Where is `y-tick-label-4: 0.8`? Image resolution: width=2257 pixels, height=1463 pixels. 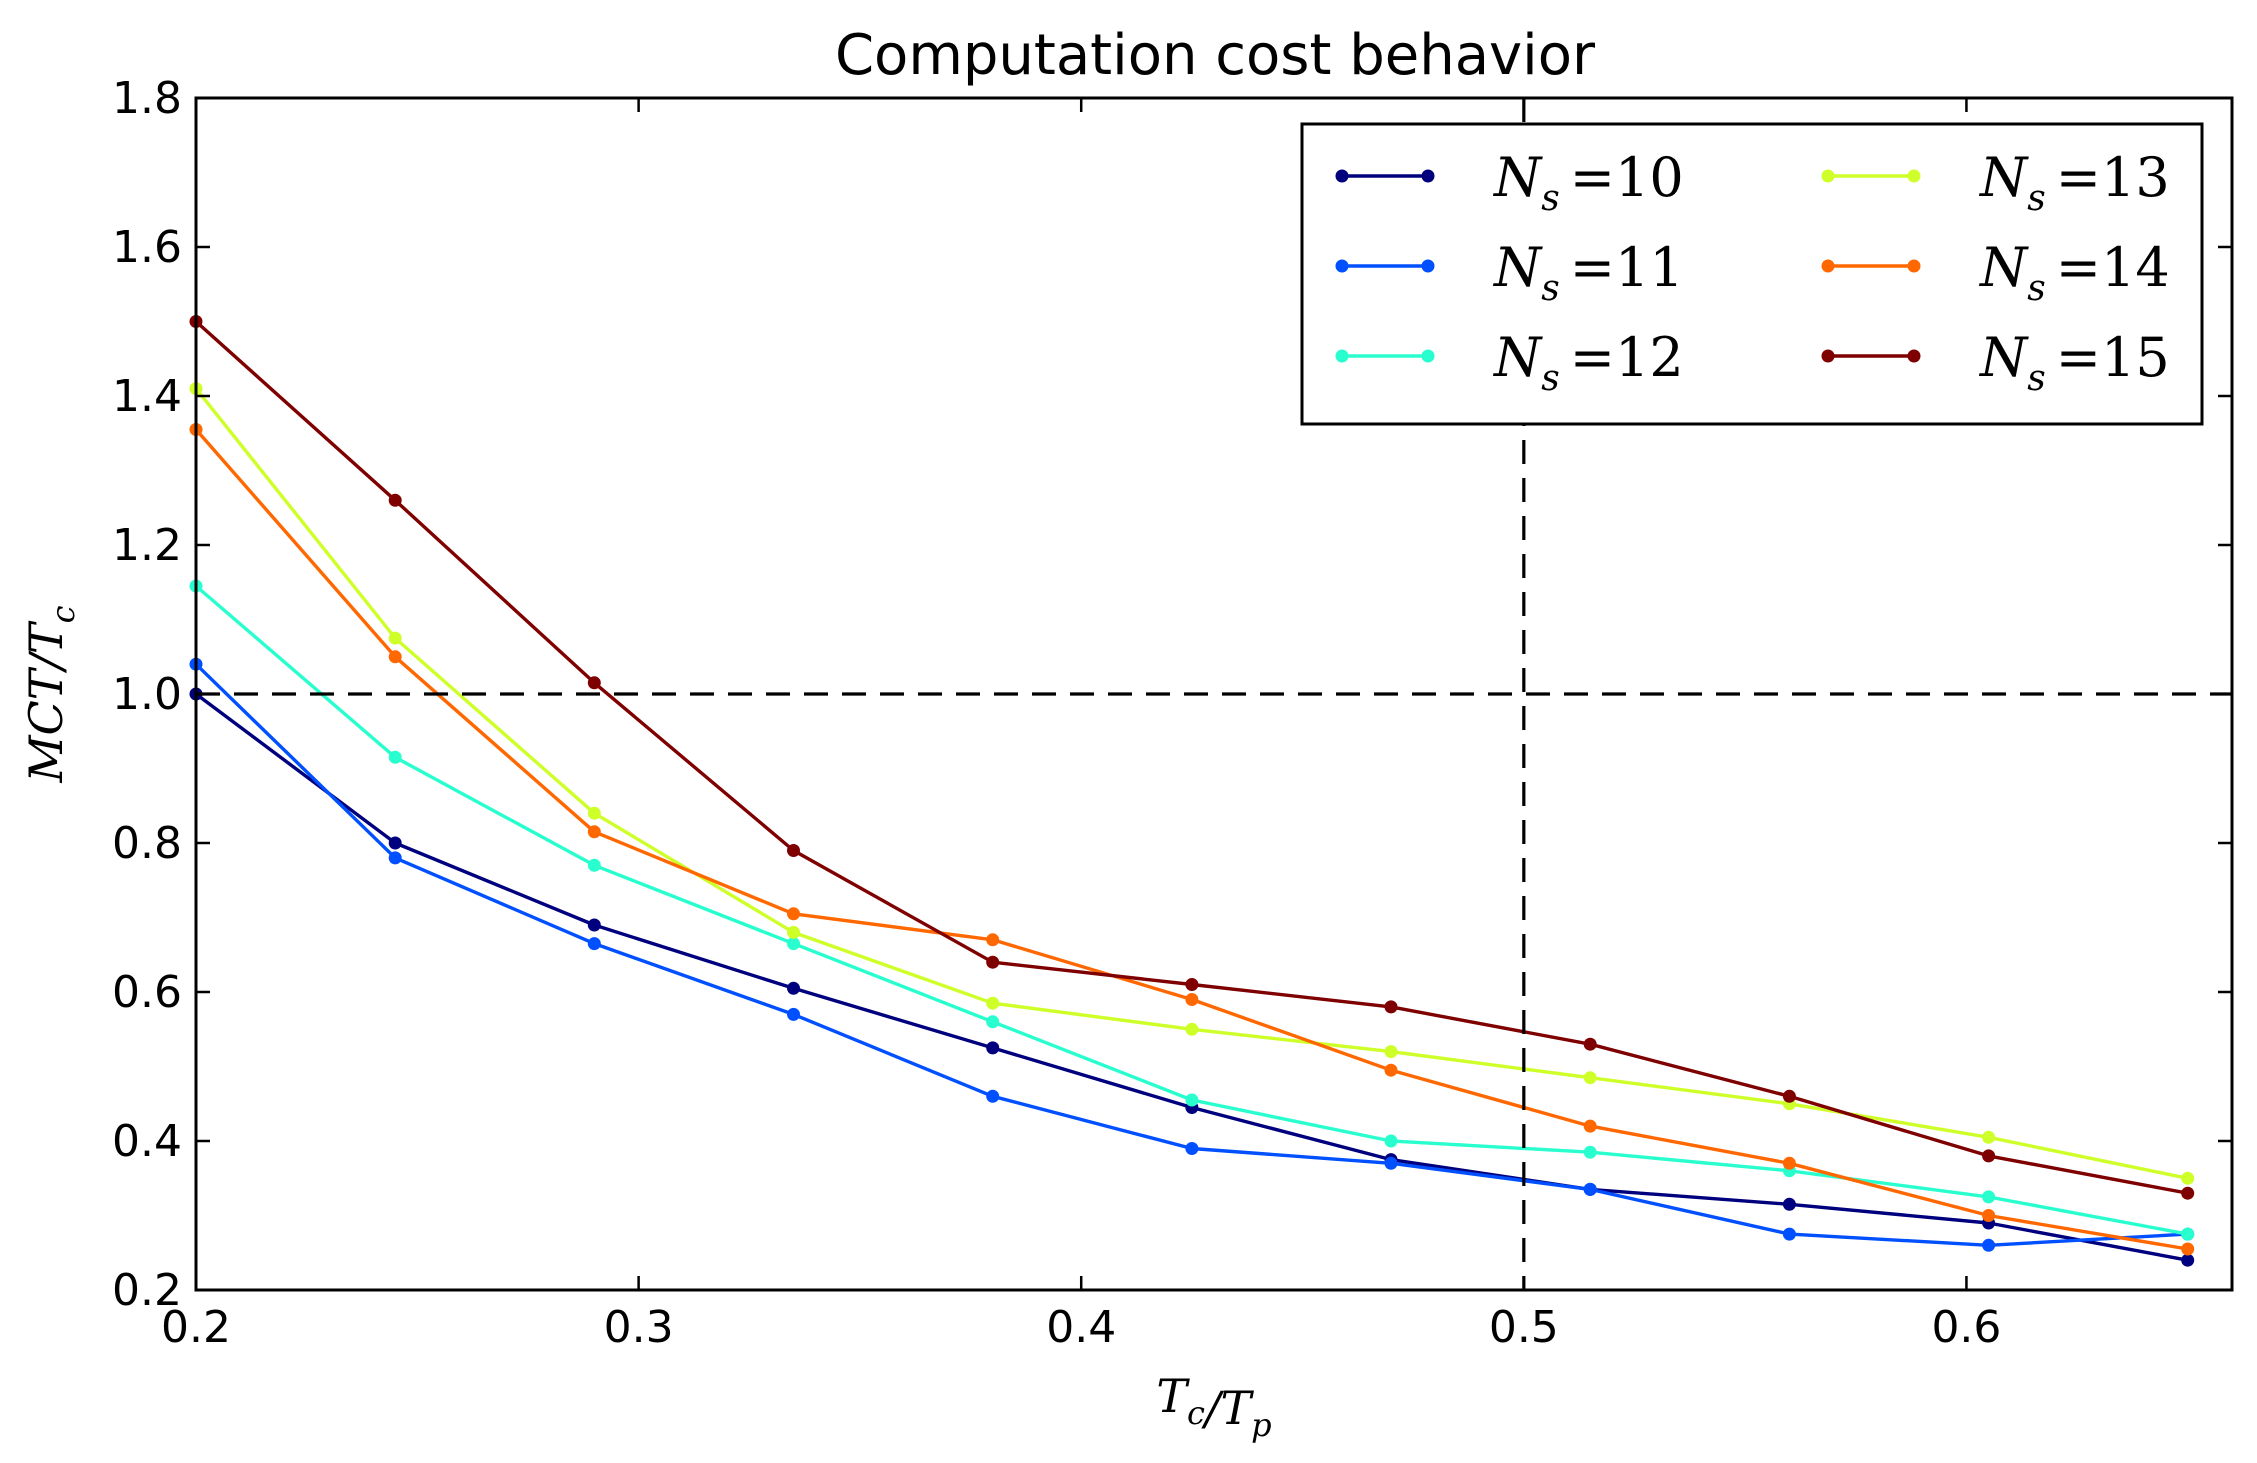 y-tick-label-4: 0.8 is located at coordinates (147, 843).